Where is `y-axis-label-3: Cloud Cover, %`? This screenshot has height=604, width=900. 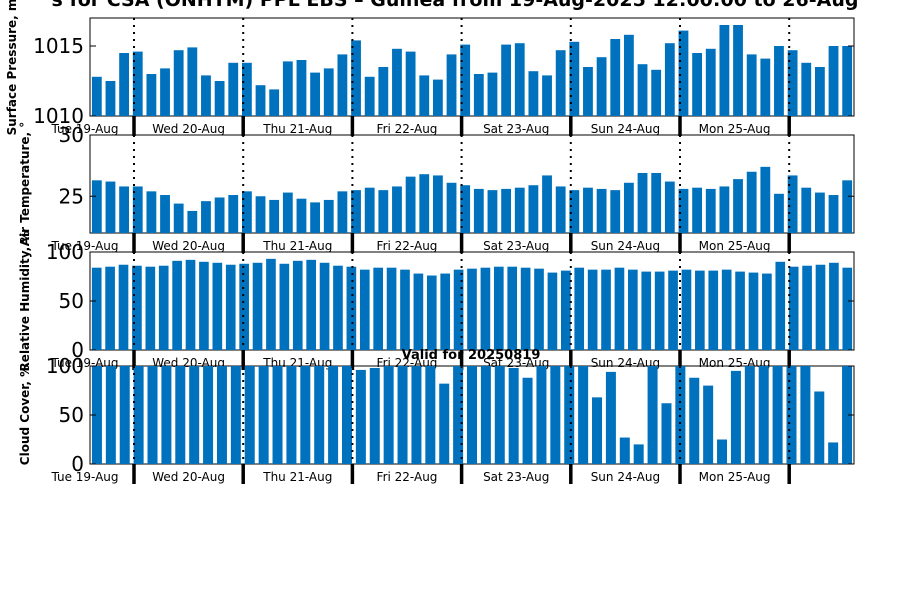 y-axis-label-3: Cloud Cover, % is located at coordinates (25, 415).